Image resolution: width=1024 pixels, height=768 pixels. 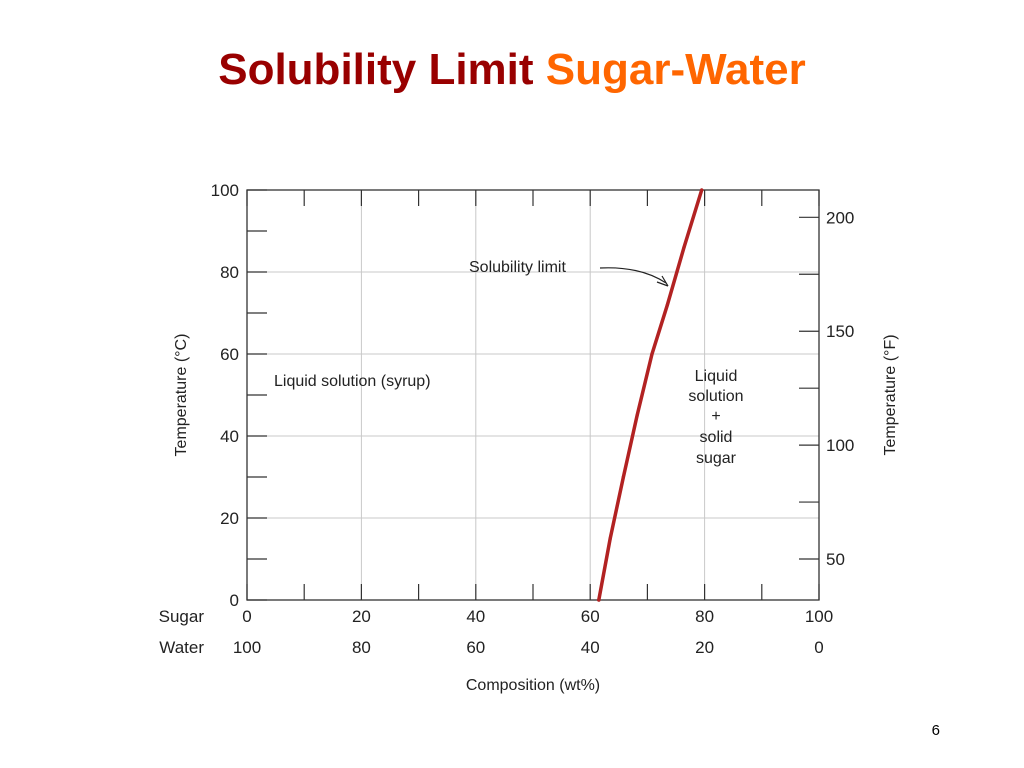 I want to click on slide-title: Solubility Limit Sugar-Water, so click(x=512, y=69).